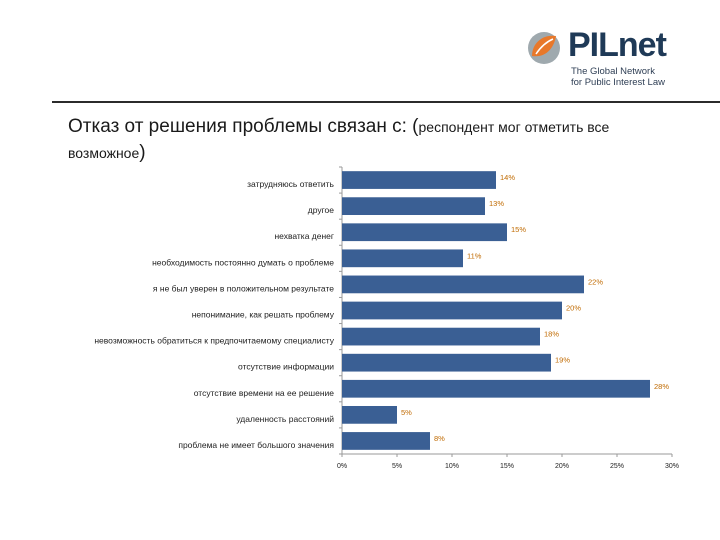 The image size is (720, 540). What do you see at coordinates (573, 308) in the screenshot?
I see `value-label-5: 20%` at bounding box center [573, 308].